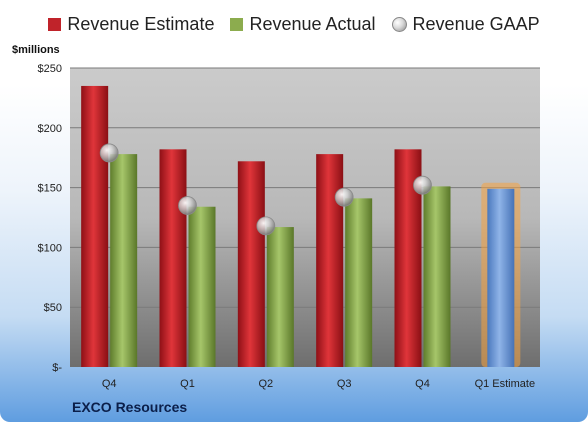 The height and width of the screenshot is (422, 588). I want to click on y-tick-label: $-, so click(57, 368).